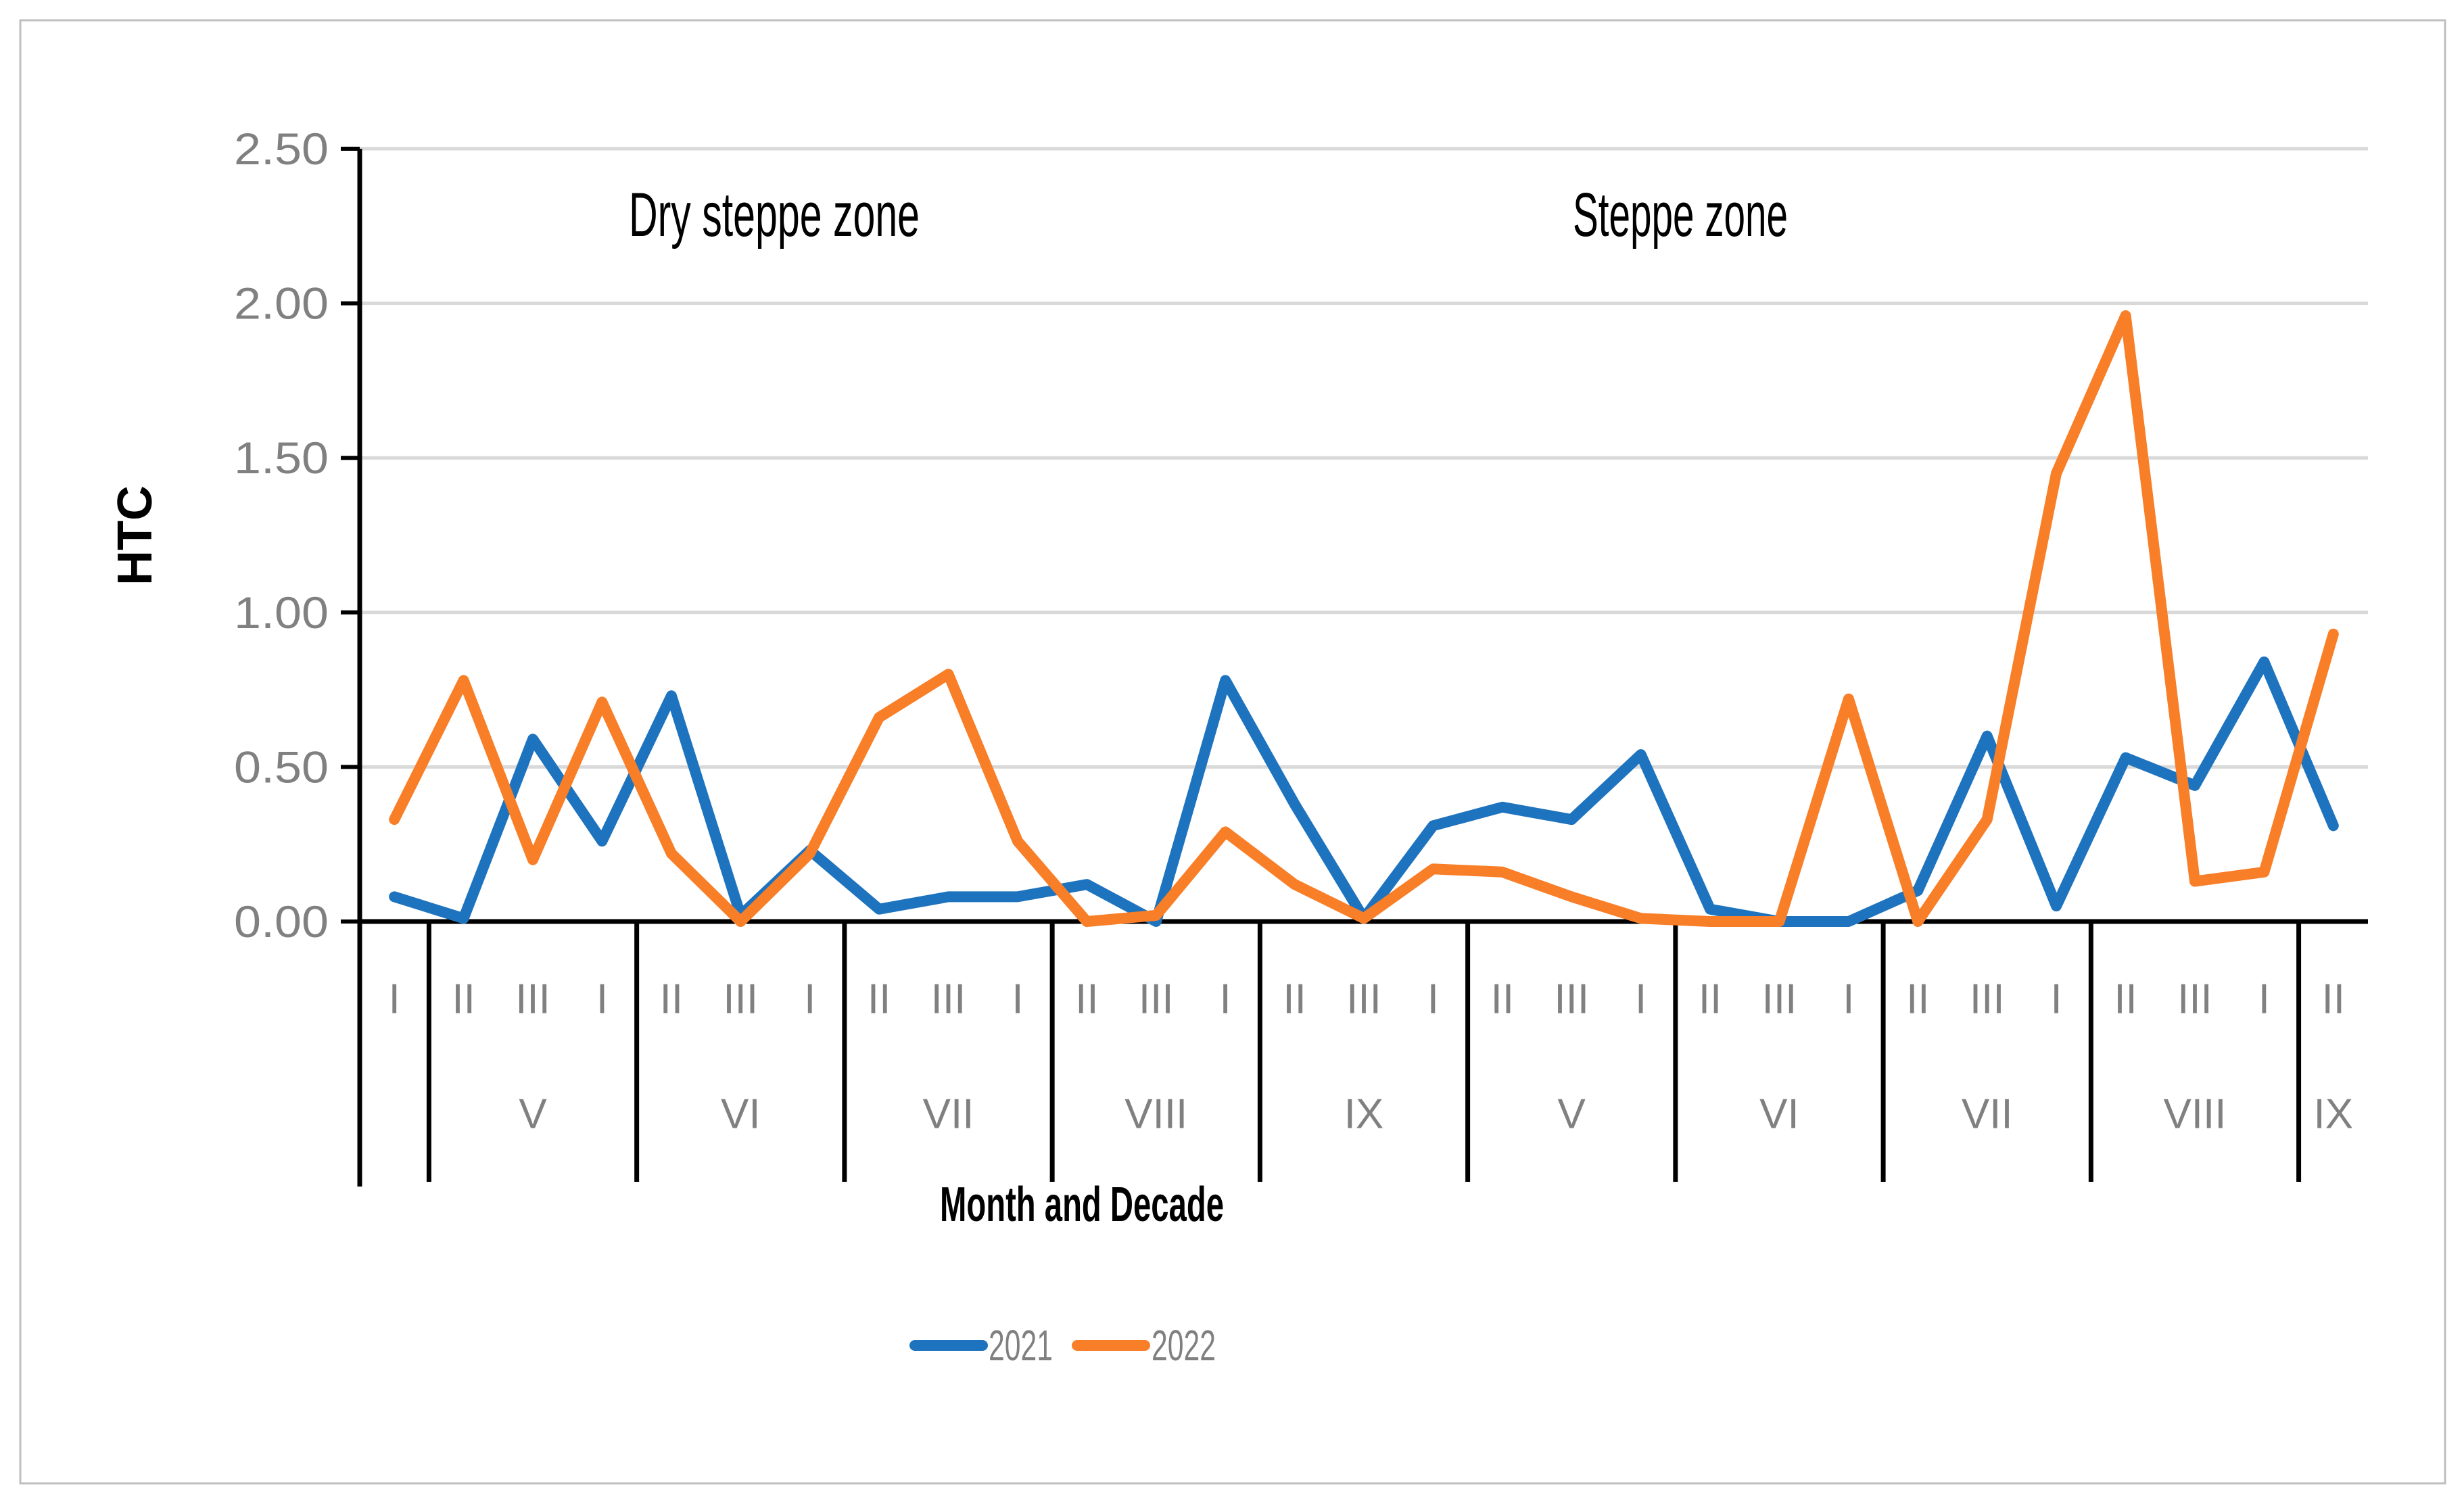 This screenshot has width=2464, height=1507. Describe the element at coordinates (281, 149) in the screenshot. I see `y-tick-label: 2.50` at that location.